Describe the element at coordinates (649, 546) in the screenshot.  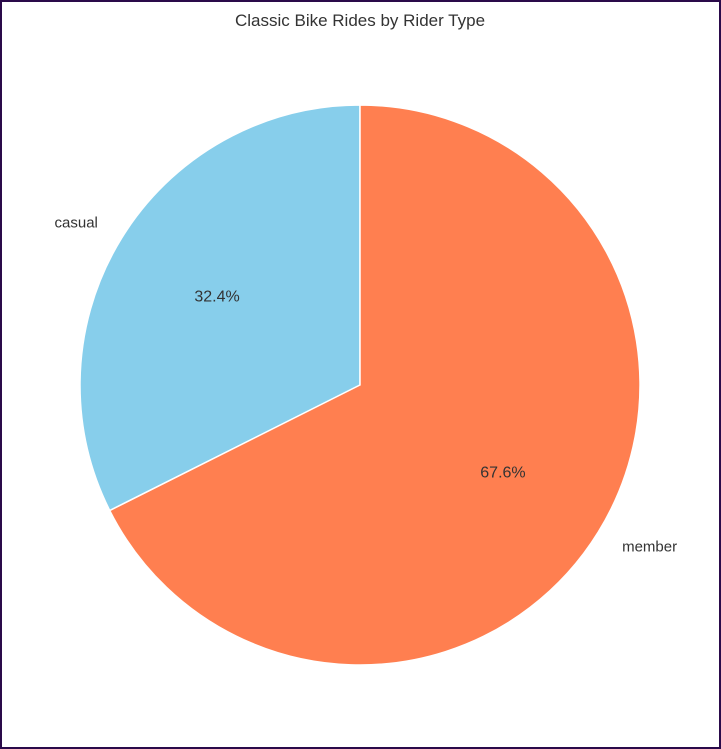
I see `pie-category-label-member: member` at that location.